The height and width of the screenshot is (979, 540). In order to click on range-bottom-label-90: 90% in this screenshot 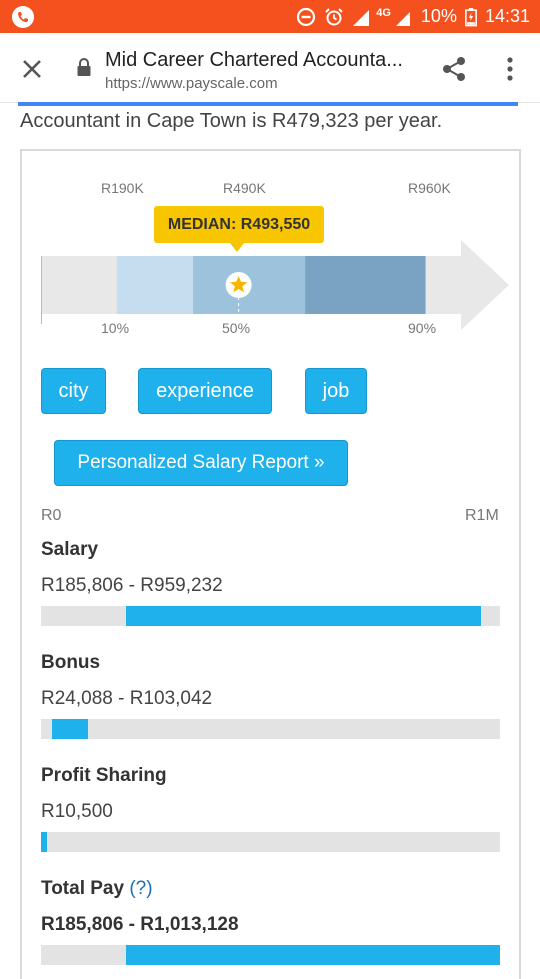, I will do `click(422, 328)`.